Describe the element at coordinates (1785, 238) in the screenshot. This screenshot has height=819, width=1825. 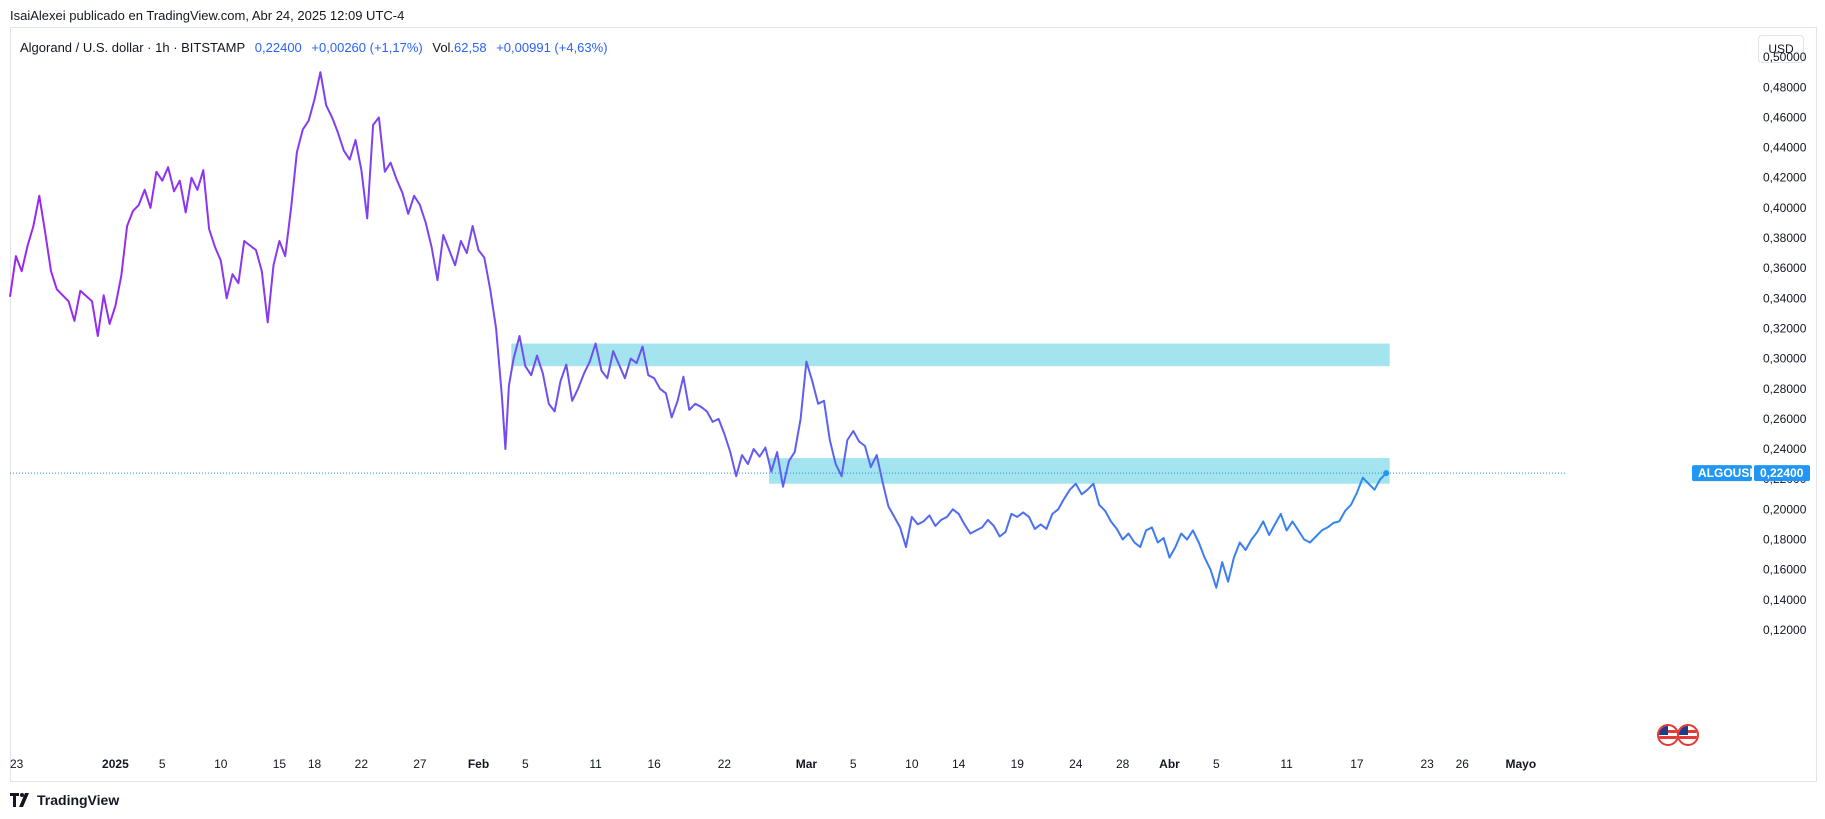
I see `y-tick-label: 0,38000` at that location.